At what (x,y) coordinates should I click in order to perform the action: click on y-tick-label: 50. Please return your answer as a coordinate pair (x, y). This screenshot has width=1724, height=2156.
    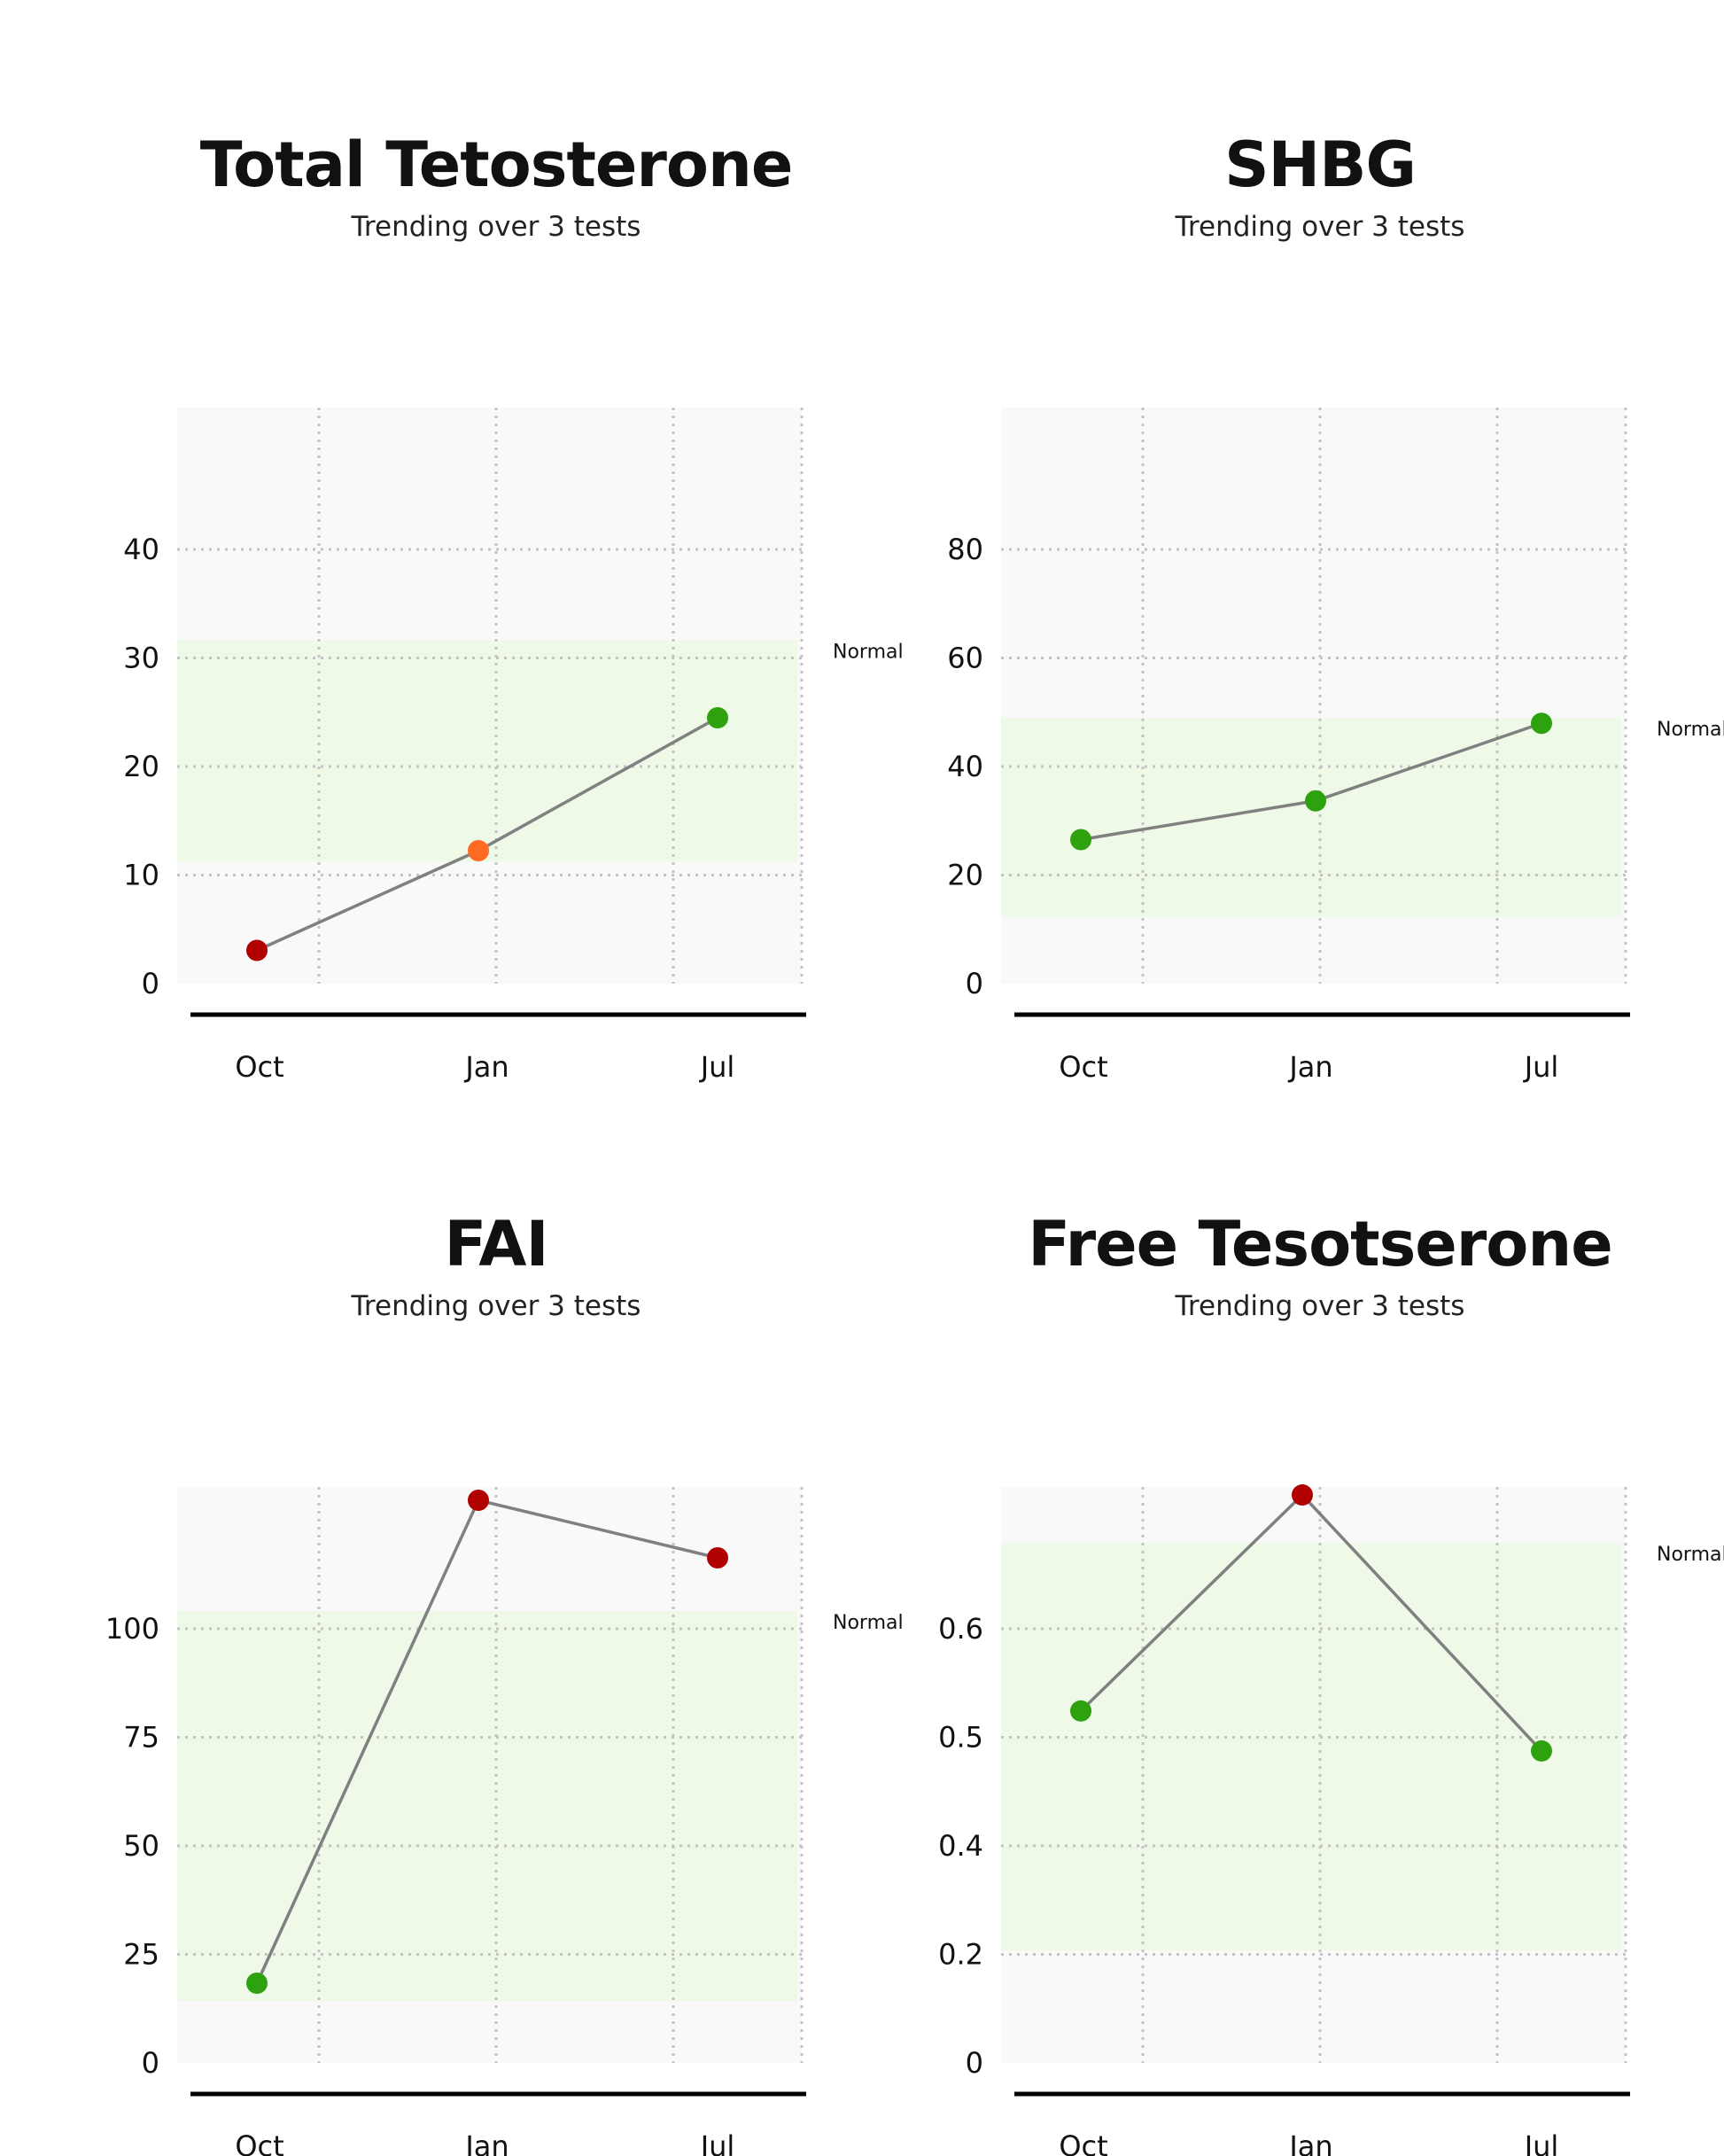
    Looking at the image, I should click on (141, 1846).